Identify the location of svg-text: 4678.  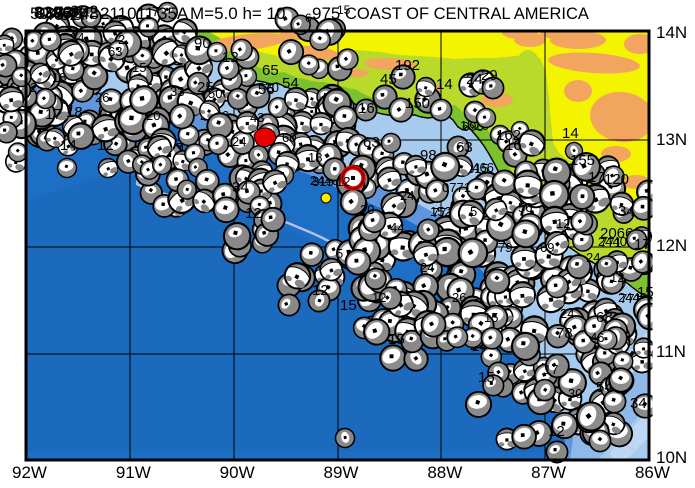
(63, 14).